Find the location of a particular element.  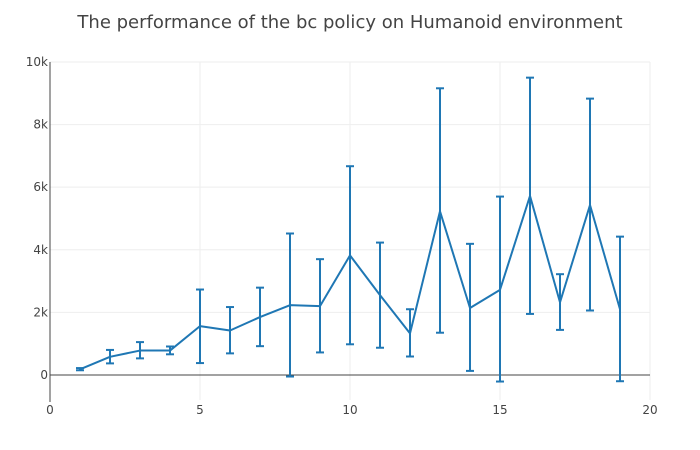

y-tick-label: 10k is located at coordinates (37, 62).